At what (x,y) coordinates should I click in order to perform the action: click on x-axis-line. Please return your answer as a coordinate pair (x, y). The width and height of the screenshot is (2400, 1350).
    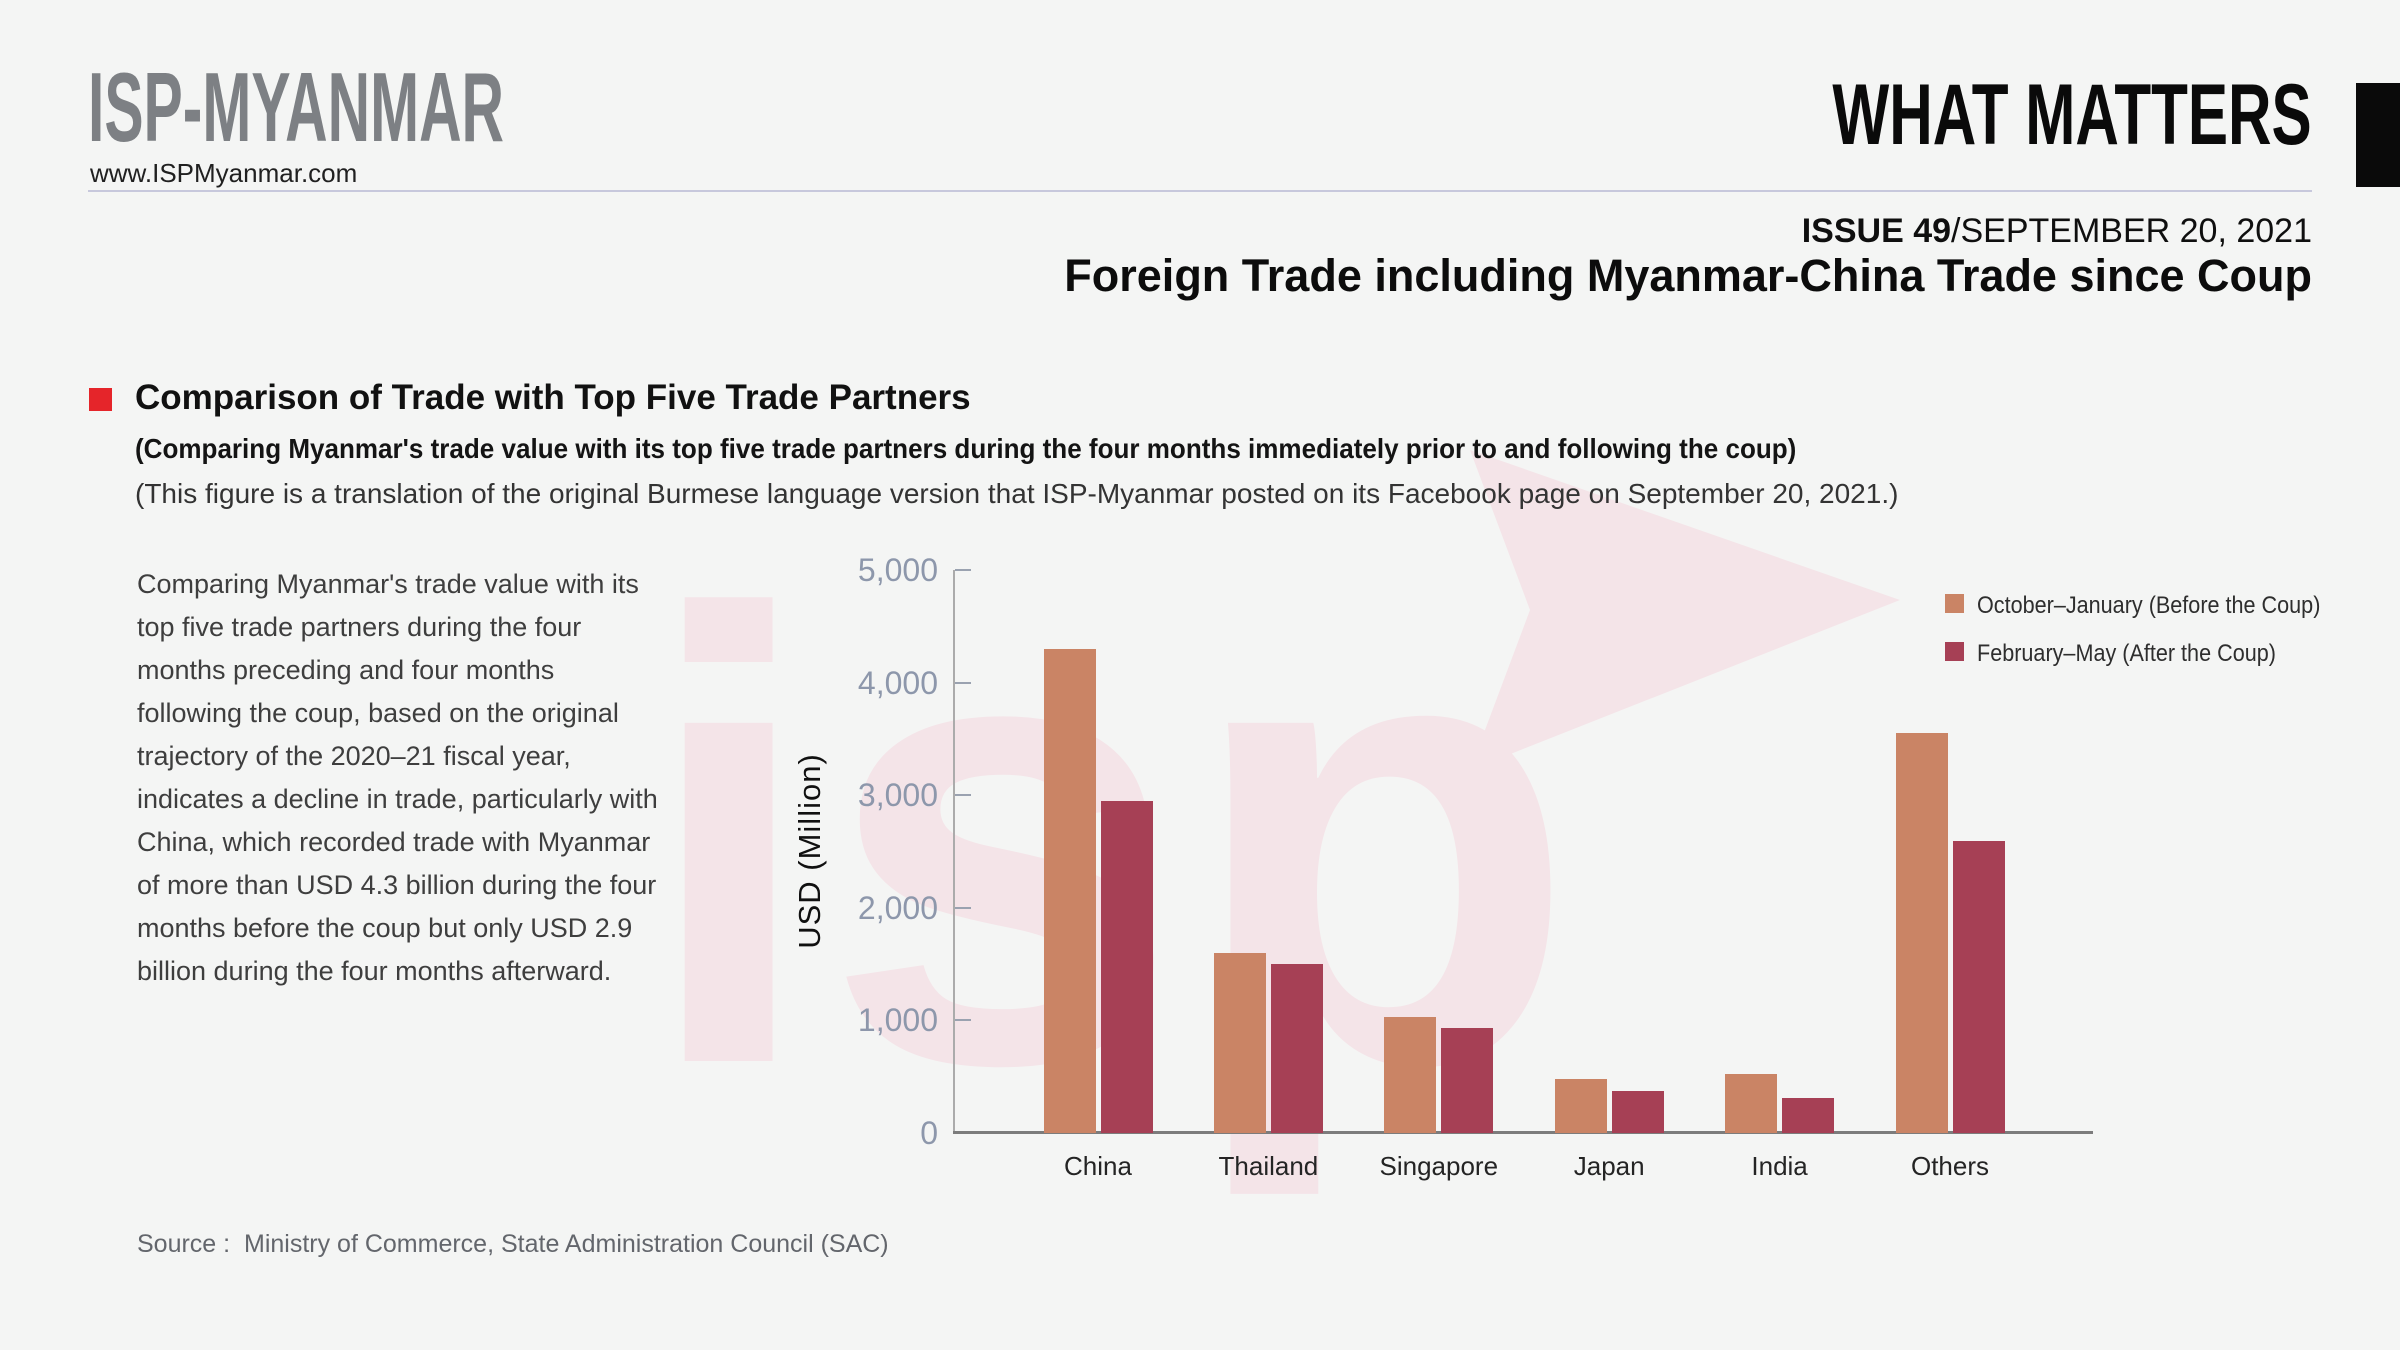
    Looking at the image, I should click on (1523, 1132).